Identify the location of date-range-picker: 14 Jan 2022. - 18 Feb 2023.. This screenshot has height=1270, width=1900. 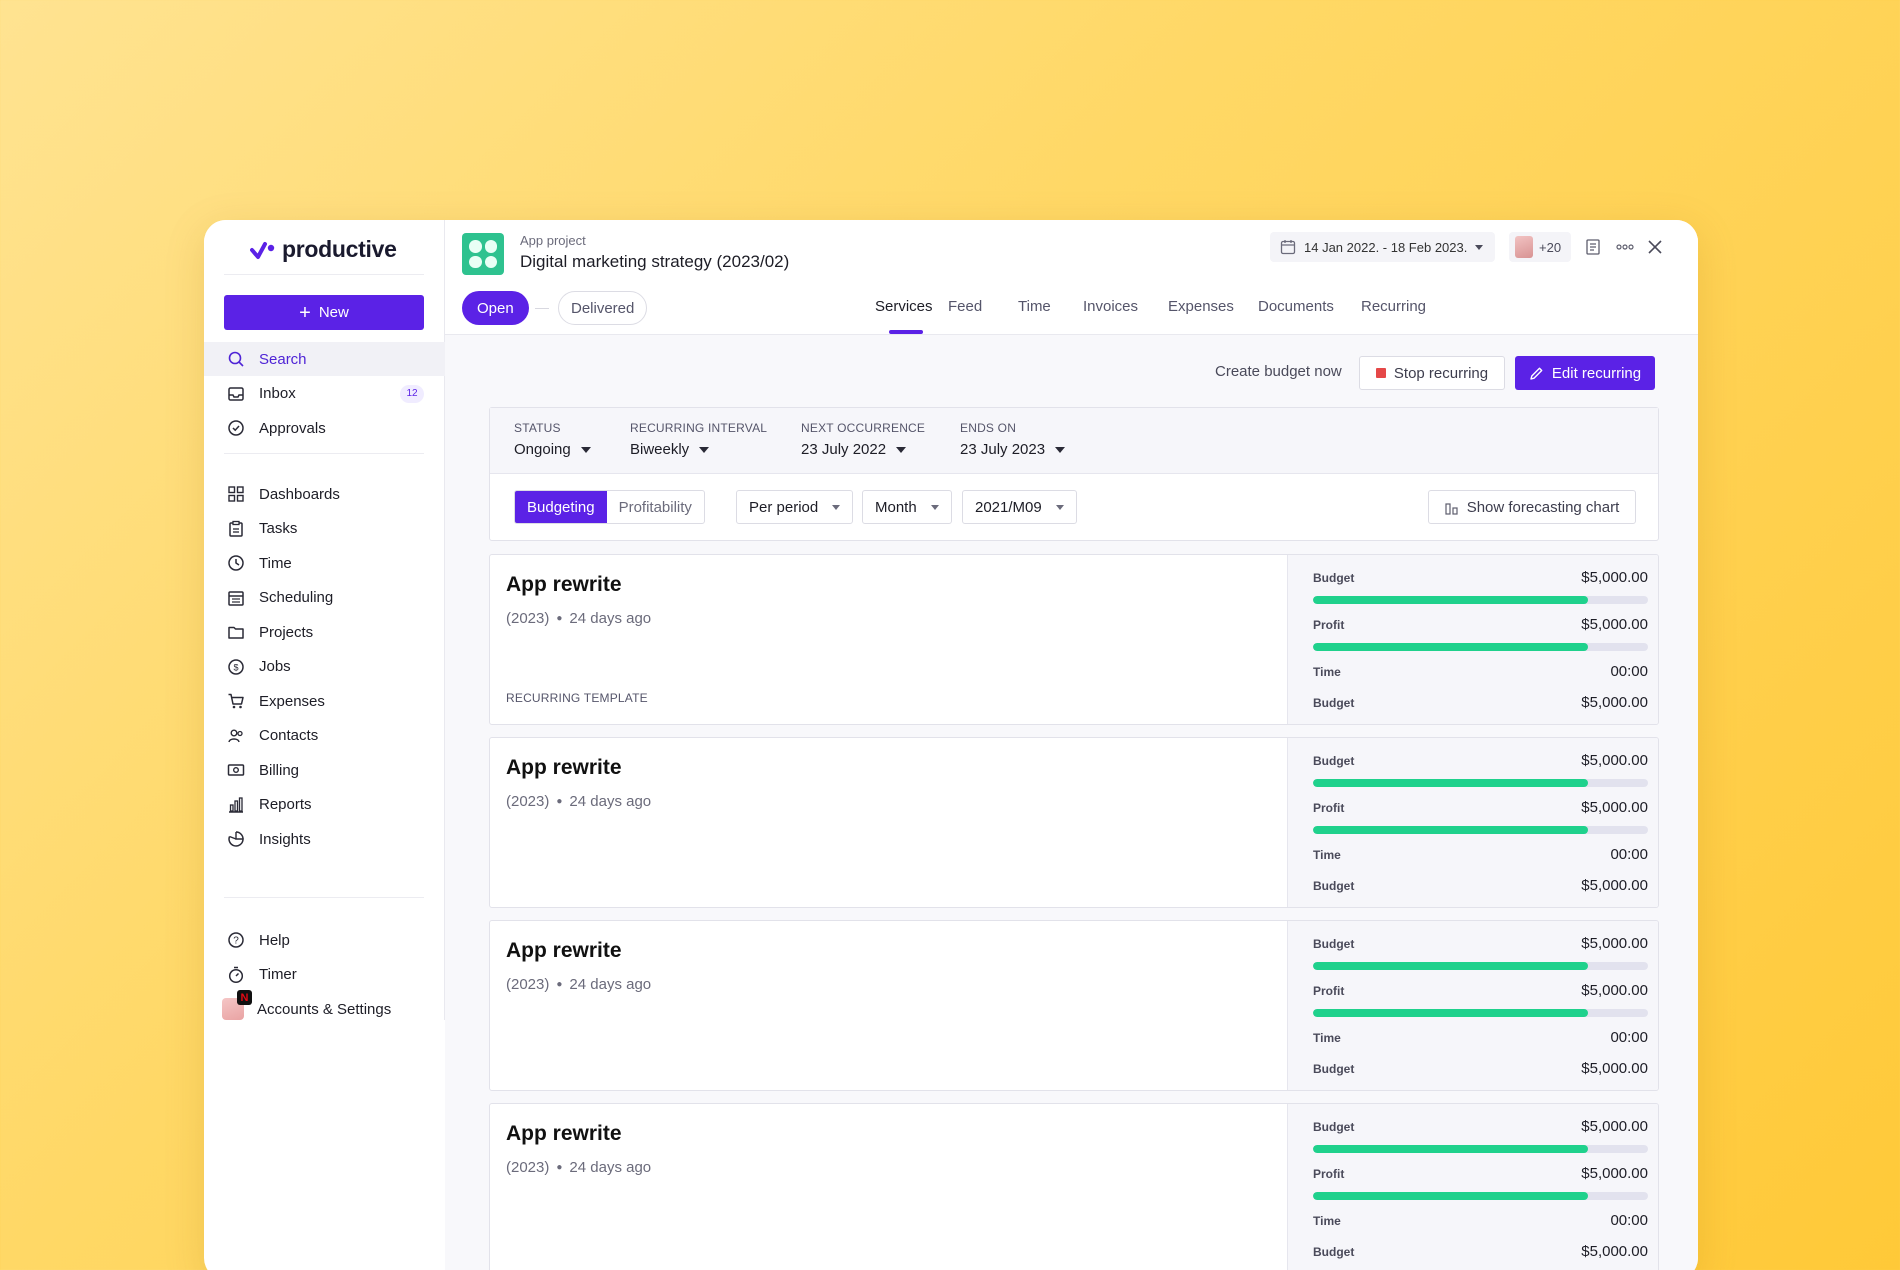
(1383, 247).